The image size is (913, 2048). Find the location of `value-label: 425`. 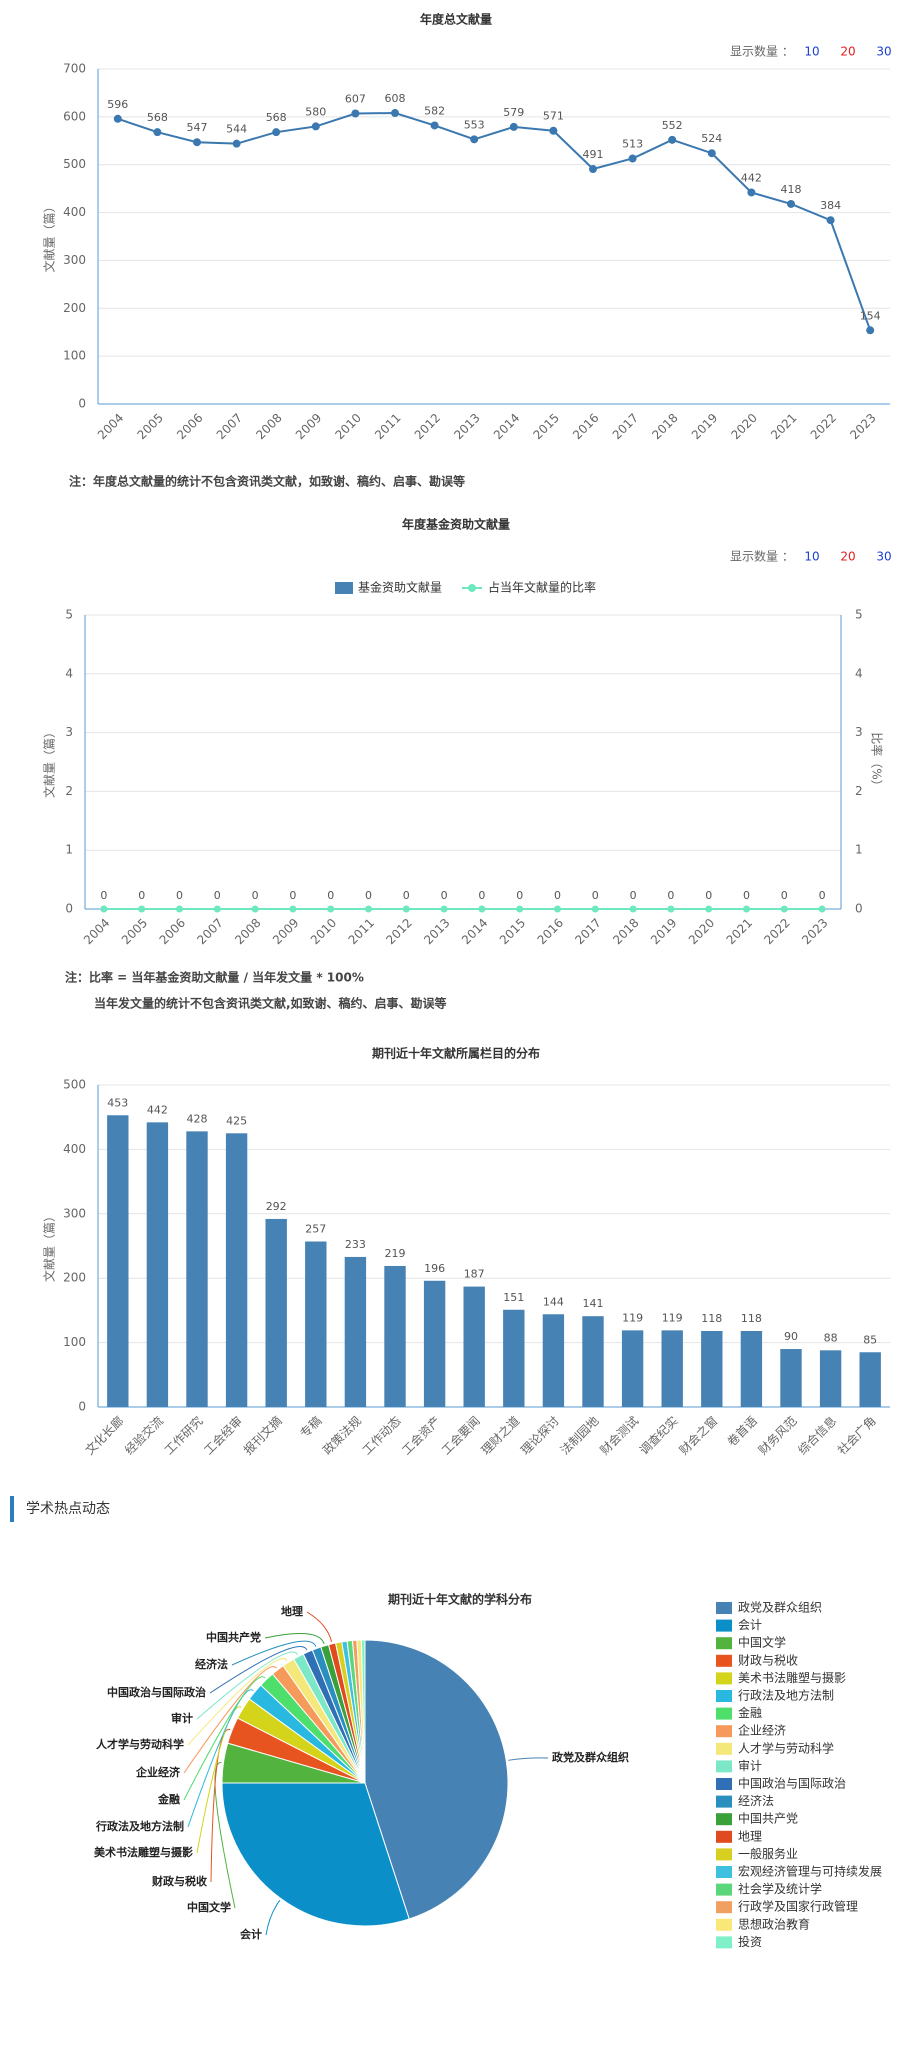

value-label: 425 is located at coordinates (236, 1120).